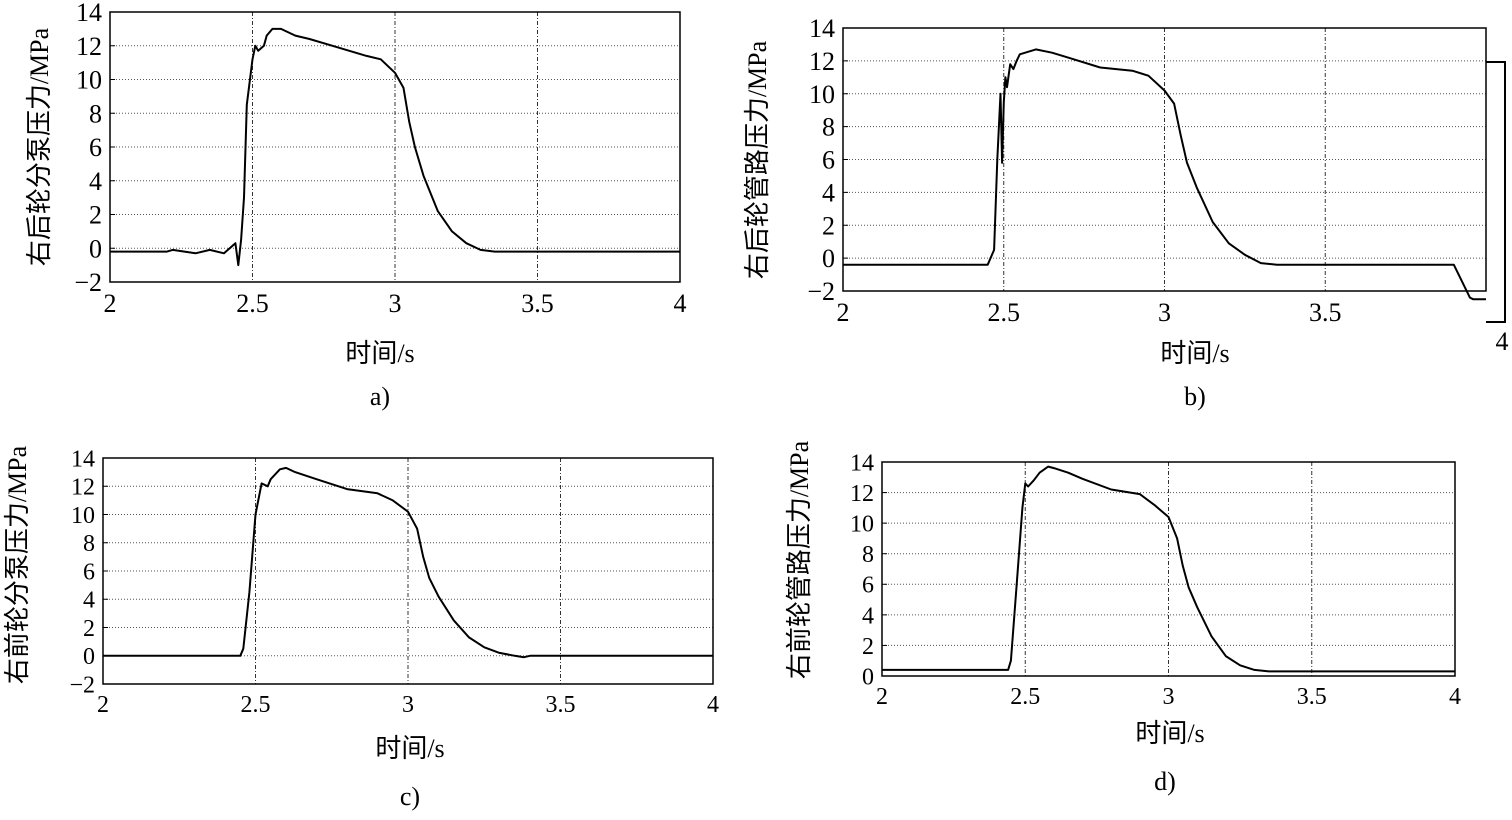  What do you see at coordinates (1496, 192) in the screenshot?
I see `cropped-bracket` at bounding box center [1496, 192].